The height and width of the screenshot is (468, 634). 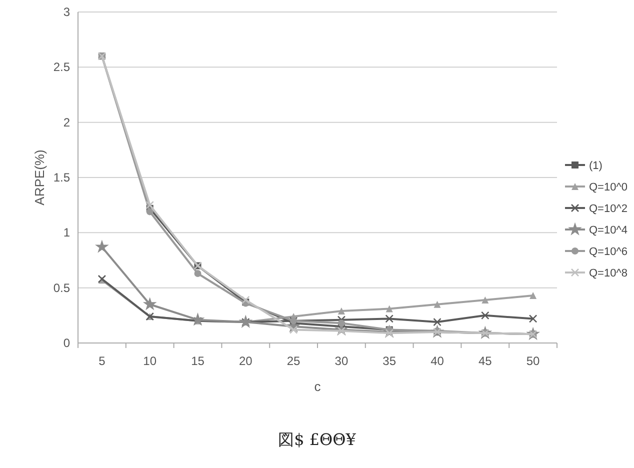 I want to click on legend-label: (1), so click(x=595, y=166).